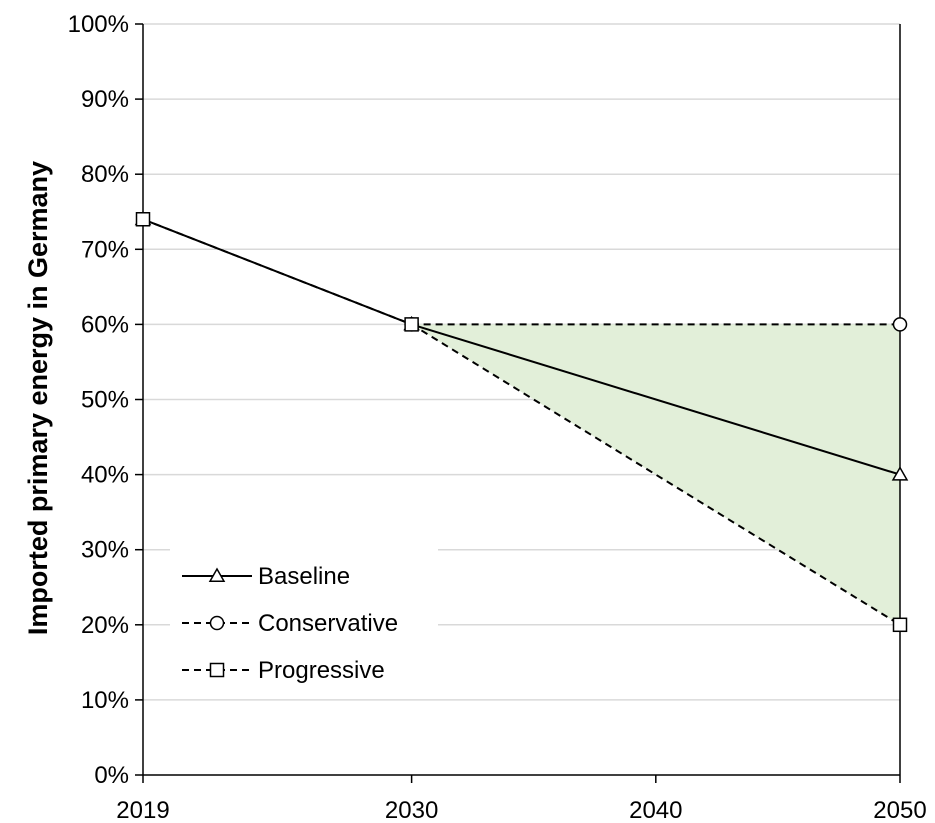 The image size is (935, 823). What do you see at coordinates (105, 249) in the screenshot?
I see `y-tick-label: 70%` at bounding box center [105, 249].